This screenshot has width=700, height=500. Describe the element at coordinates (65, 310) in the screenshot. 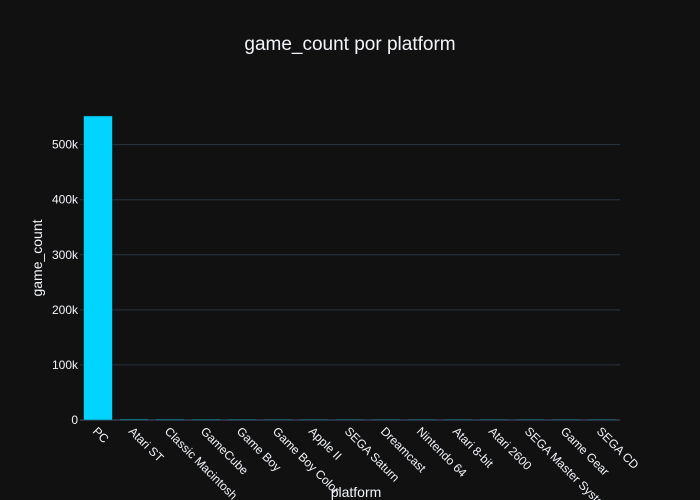

I see `y-tick-label: 200k` at that location.